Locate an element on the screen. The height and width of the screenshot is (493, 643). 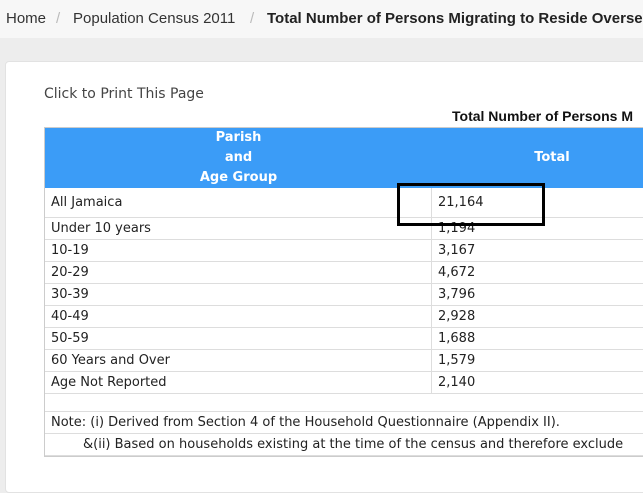
row-label: Under 10 years is located at coordinates (238, 229).